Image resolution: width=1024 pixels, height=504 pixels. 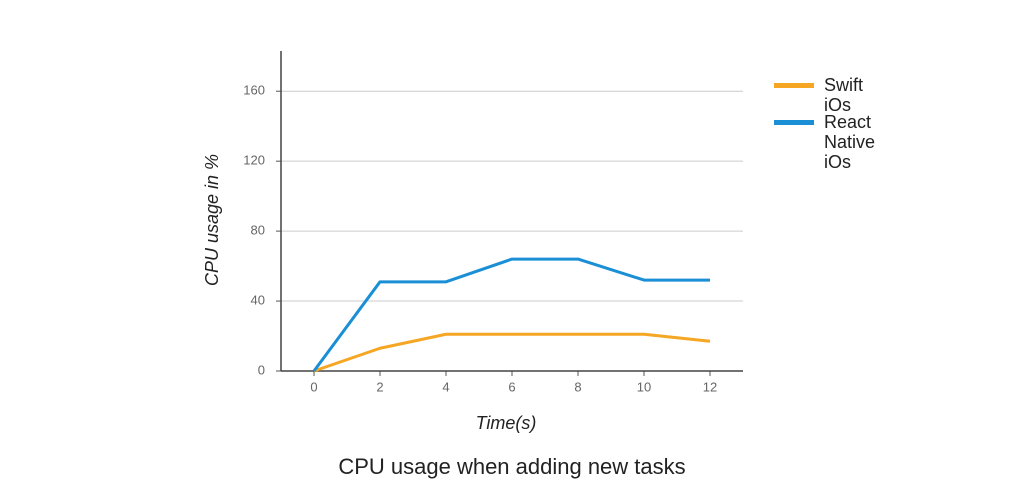 I want to click on legend-entry: React Native iOs, so click(x=829, y=142).